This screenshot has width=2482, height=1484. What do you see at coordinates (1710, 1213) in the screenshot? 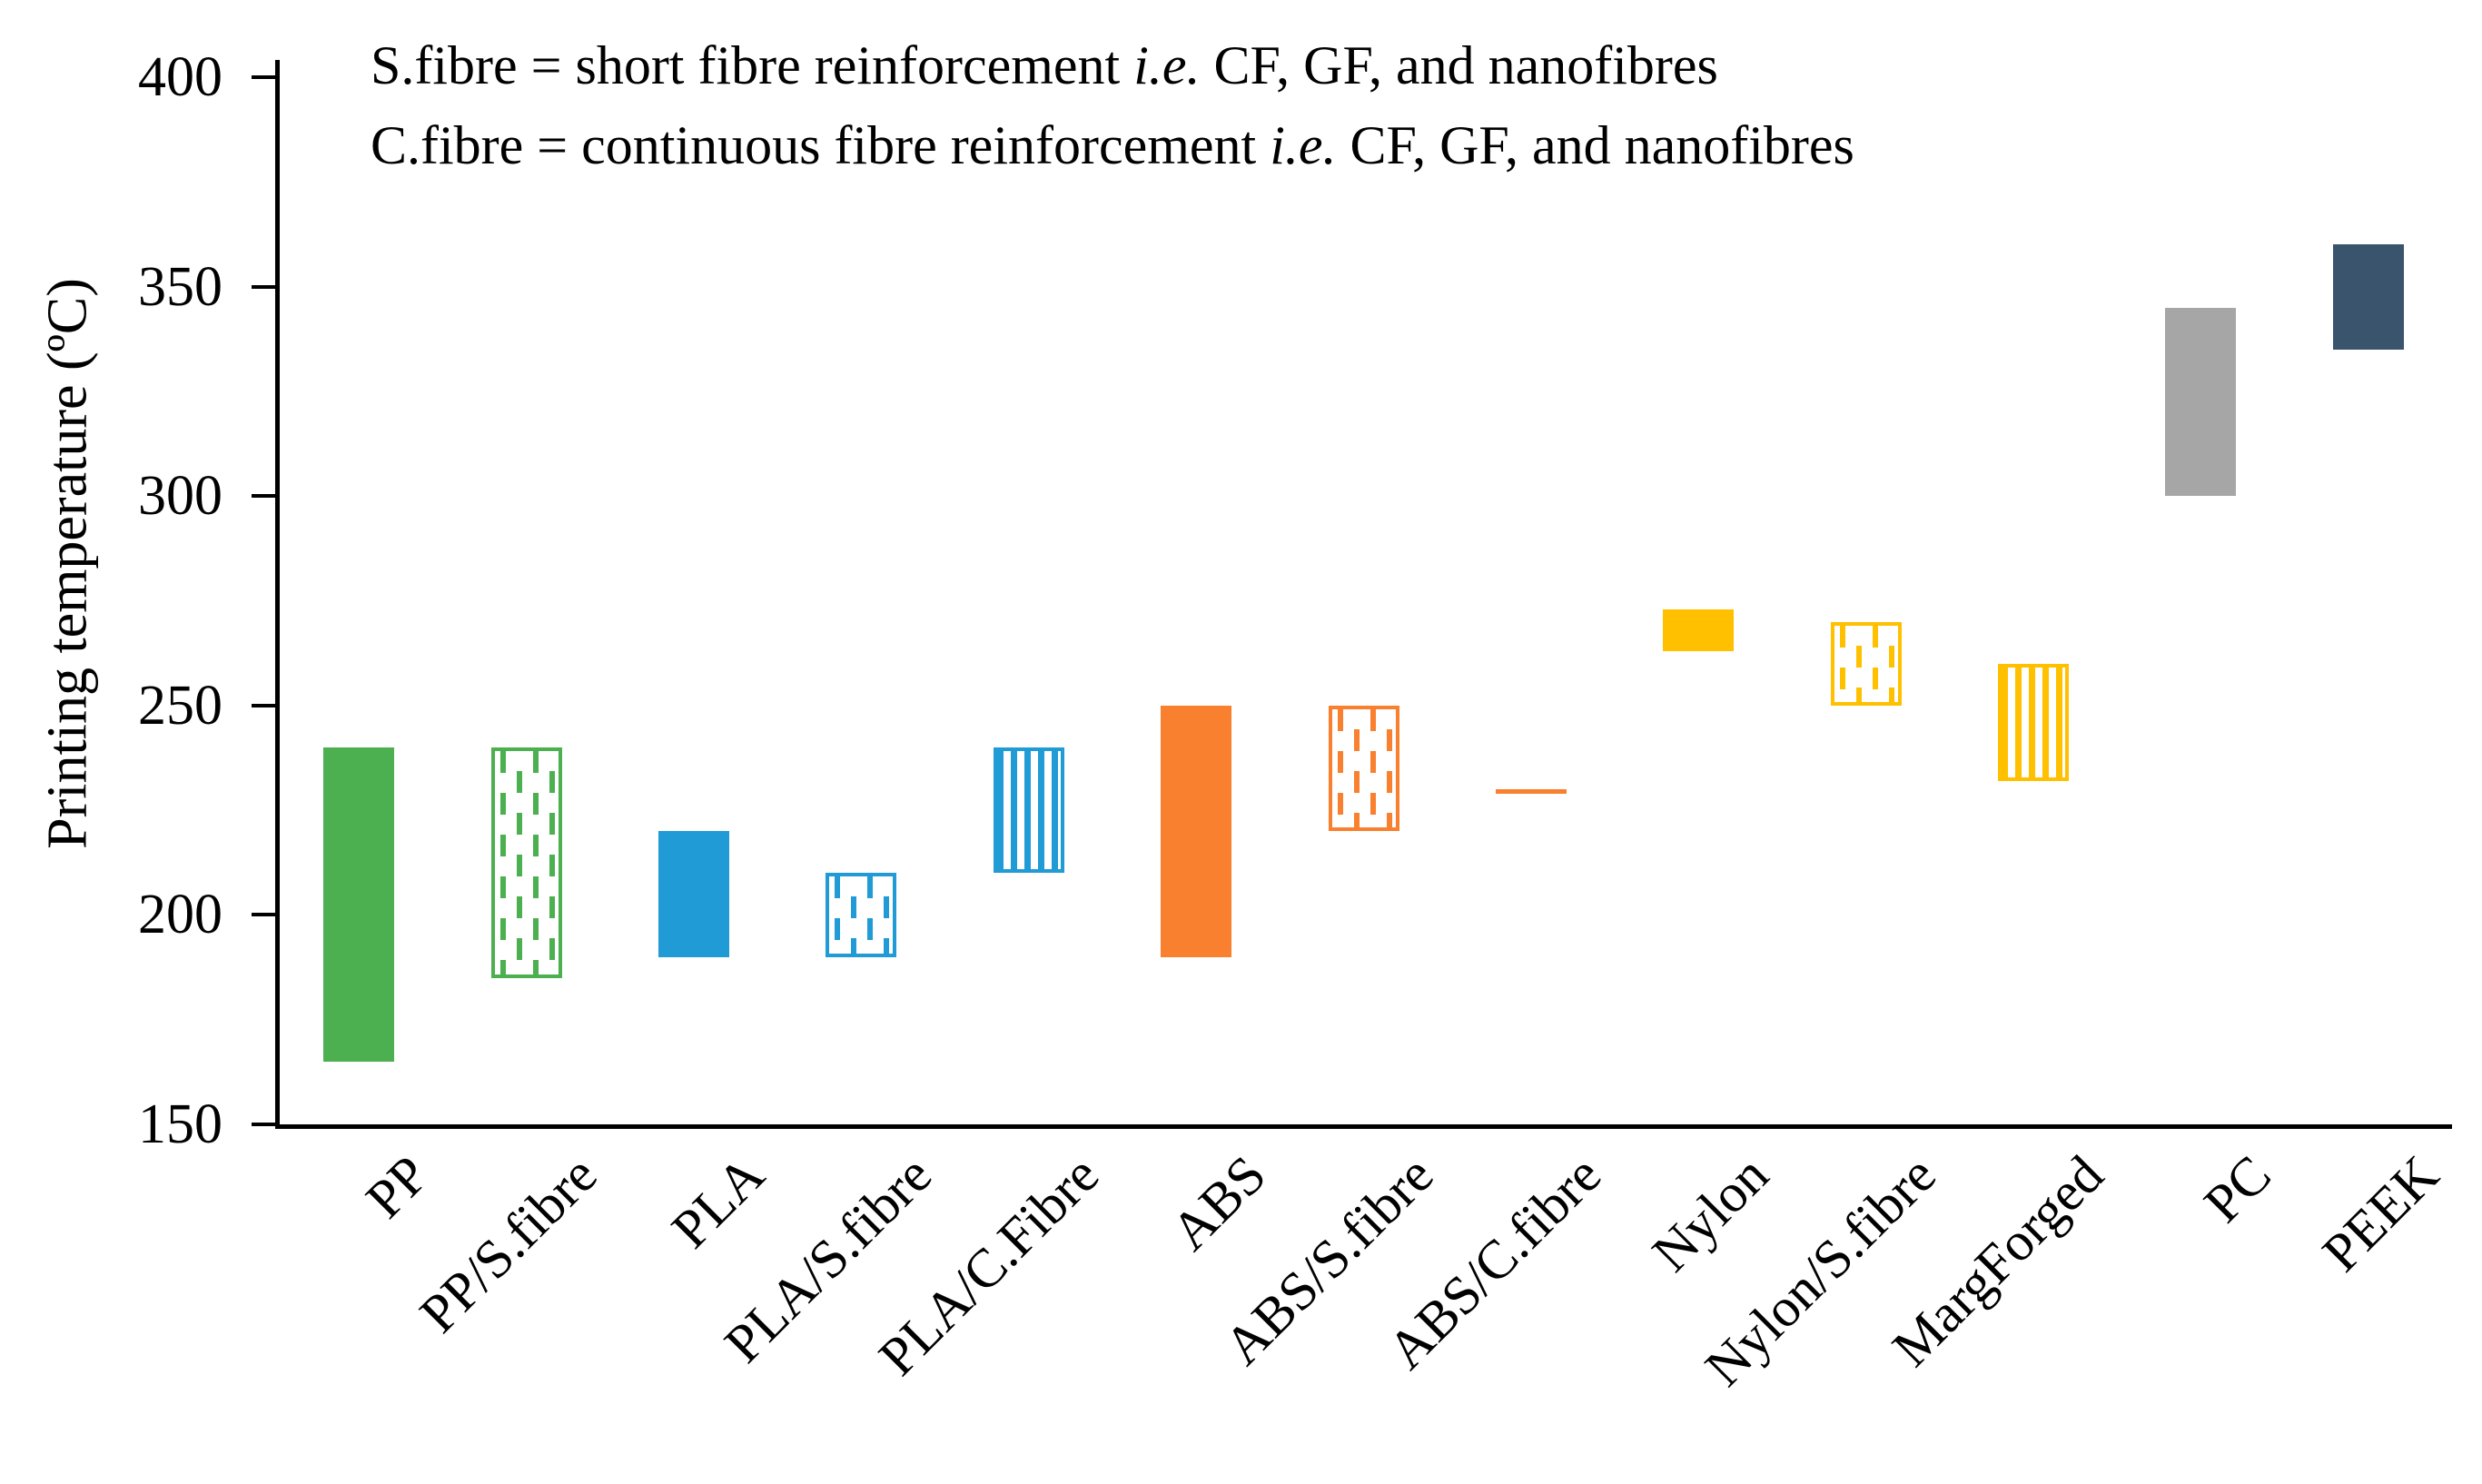
I see `x-label-Nylon: Nylon` at bounding box center [1710, 1213].